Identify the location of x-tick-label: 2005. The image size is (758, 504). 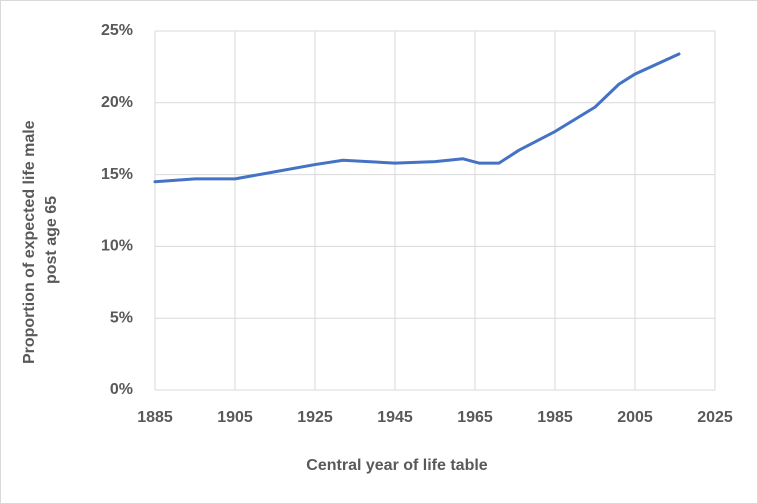
(635, 417).